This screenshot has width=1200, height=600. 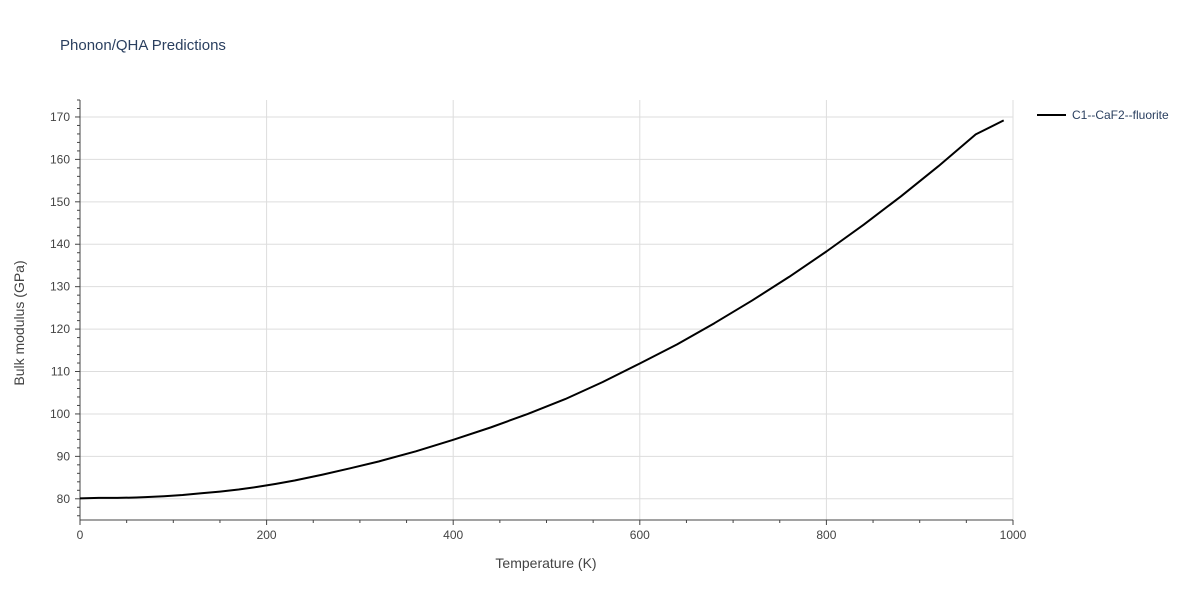 I want to click on x-tick-label: 400, so click(x=453, y=535).